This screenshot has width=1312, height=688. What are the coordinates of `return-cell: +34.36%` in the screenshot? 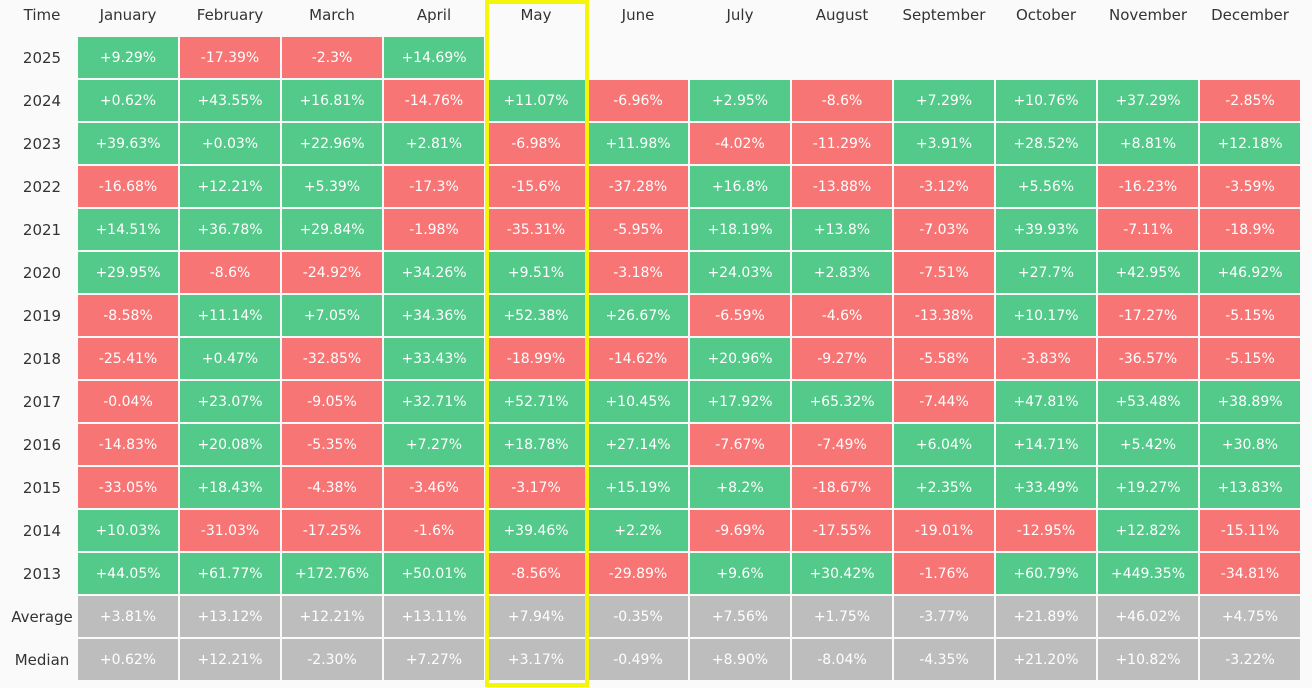 It's located at (434, 315).